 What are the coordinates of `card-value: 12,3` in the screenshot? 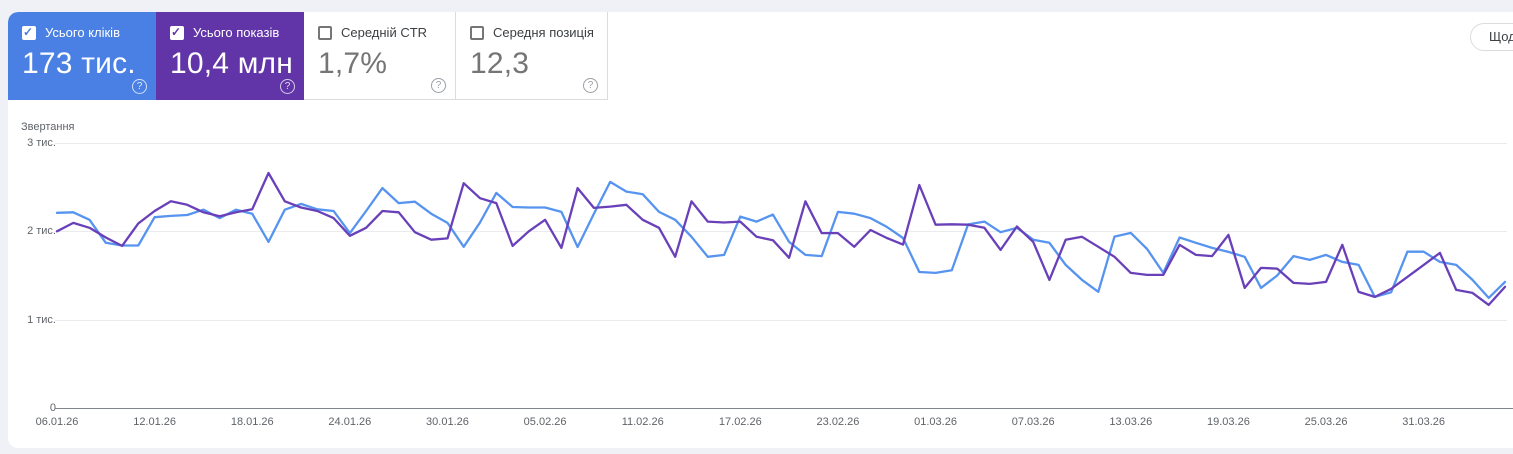 It's located at (500, 63).